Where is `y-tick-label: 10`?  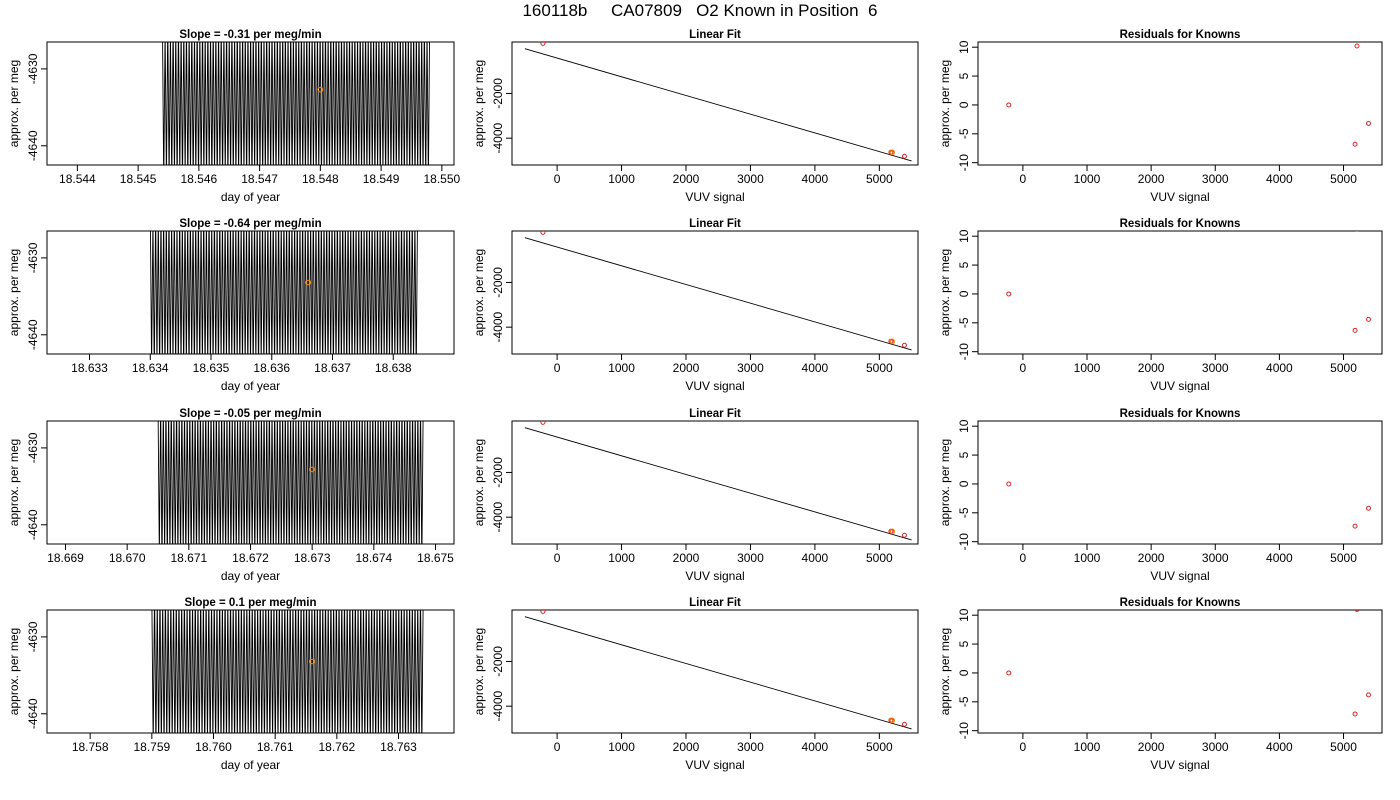
y-tick-label: 10 is located at coordinates (964, 615).